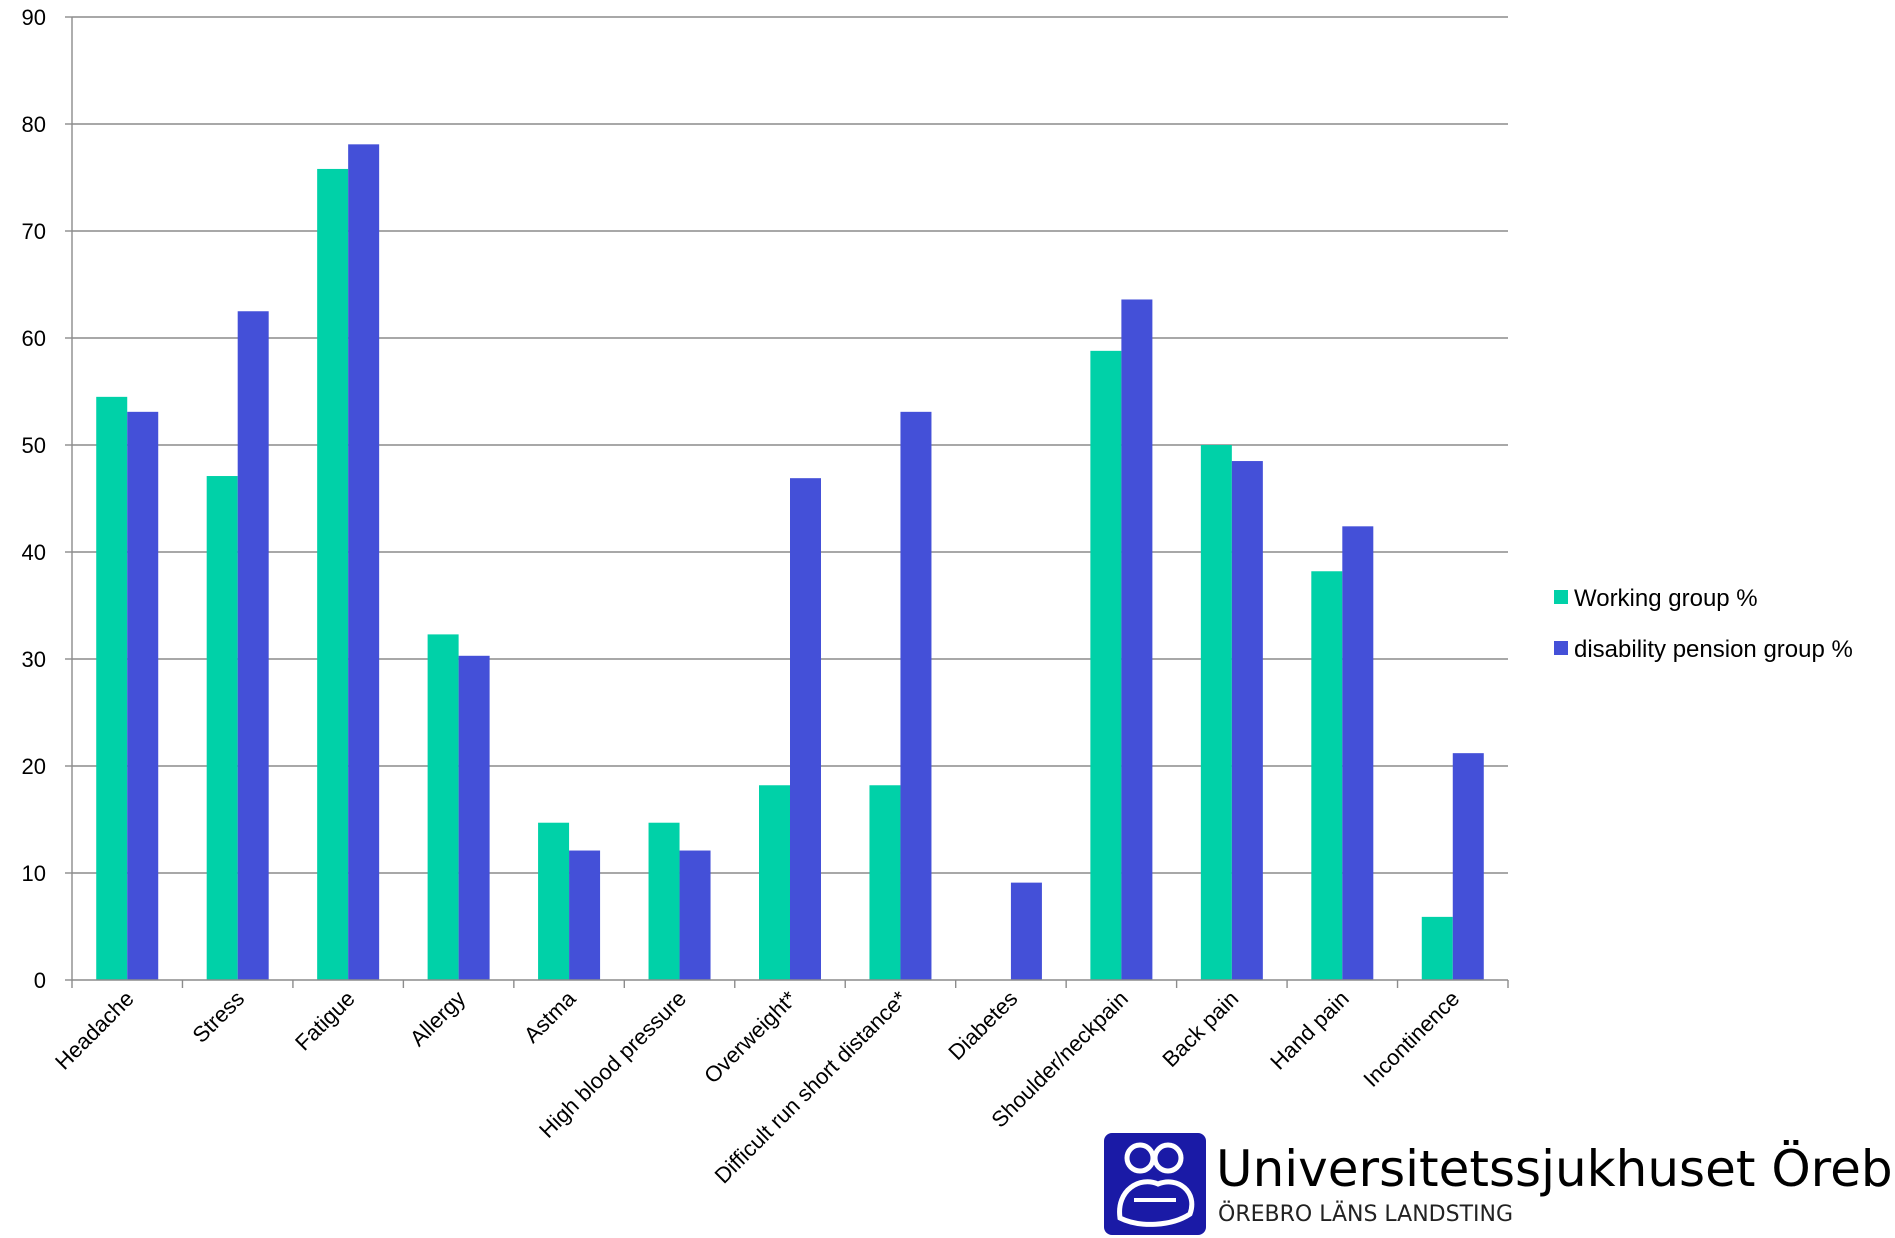 The width and height of the screenshot is (1895, 1238). Describe the element at coordinates (34, 231) in the screenshot. I see `y-tick-label: 70` at that location.